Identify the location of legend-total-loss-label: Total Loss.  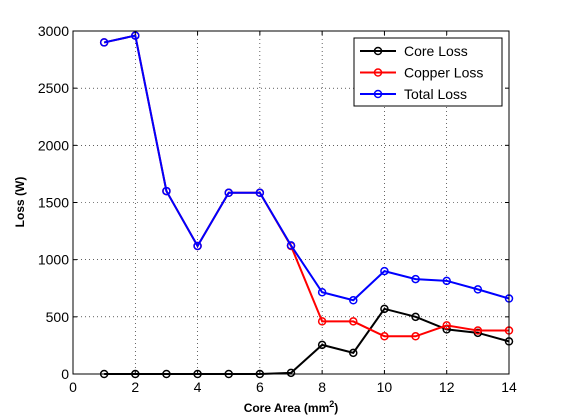
(435, 94).